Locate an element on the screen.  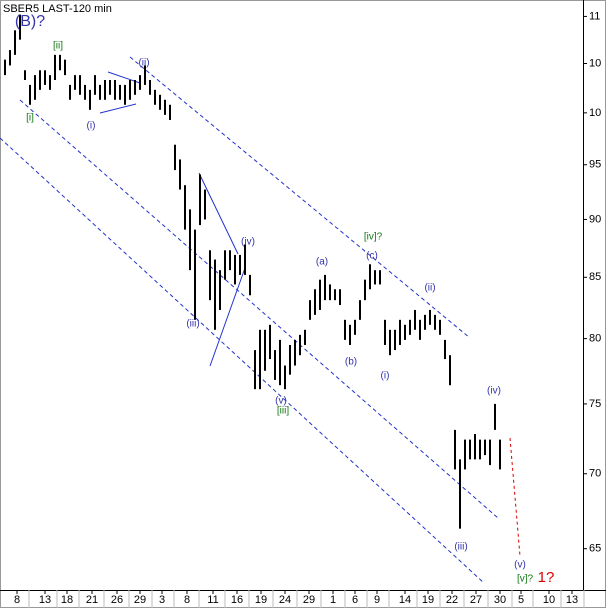
wave-label: (B)? is located at coordinates (30, 21).